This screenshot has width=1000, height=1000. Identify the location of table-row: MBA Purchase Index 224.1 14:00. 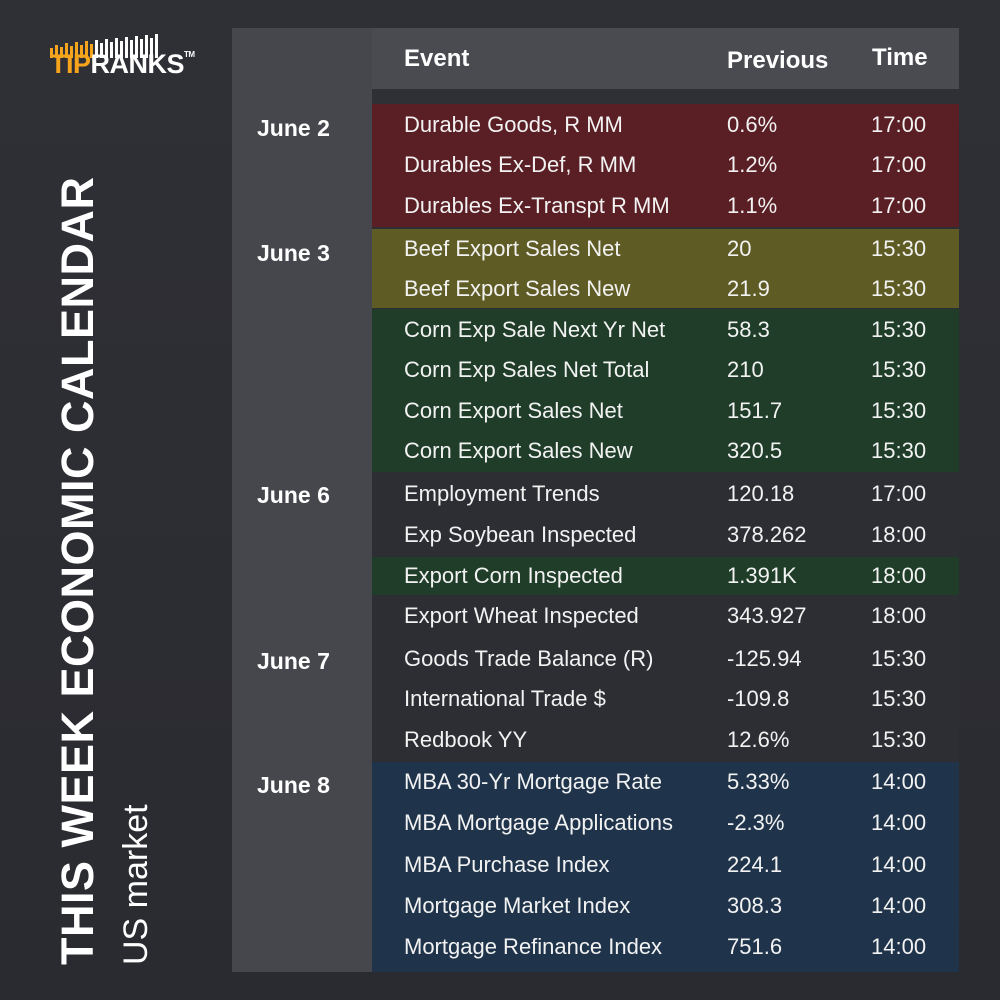
(500, 865).